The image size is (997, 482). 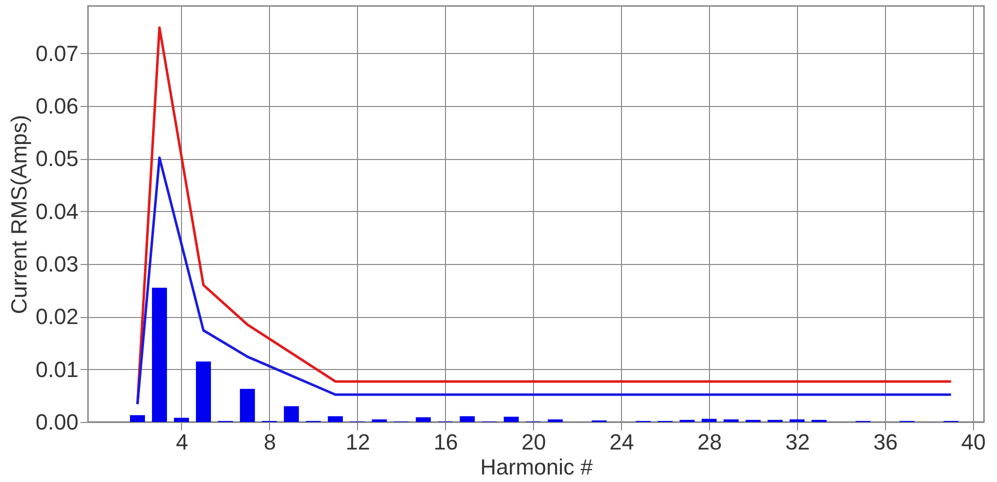 I want to click on y-tick-label: 0.05, so click(x=57, y=159).